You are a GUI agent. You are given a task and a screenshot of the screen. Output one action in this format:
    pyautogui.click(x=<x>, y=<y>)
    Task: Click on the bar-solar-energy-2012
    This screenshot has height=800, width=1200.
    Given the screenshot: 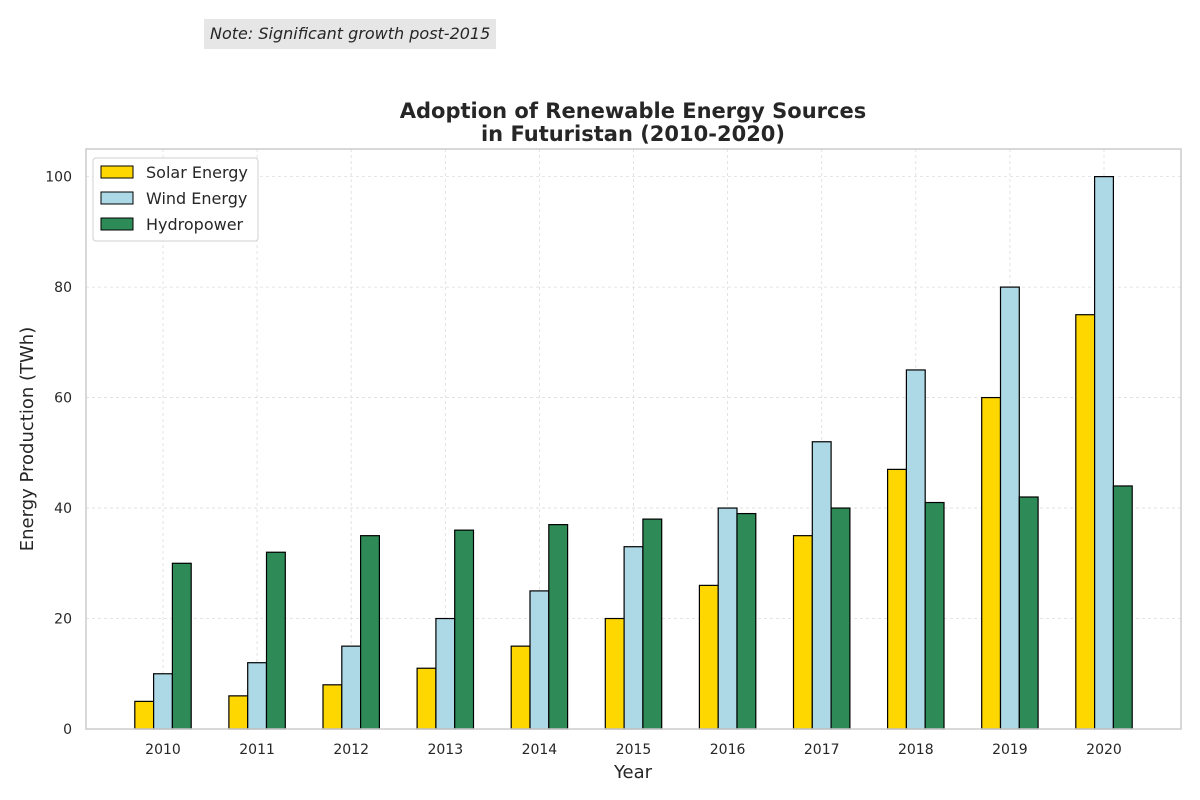 What is the action you would take?
    pyautogui.click(x=332, y=707)
    